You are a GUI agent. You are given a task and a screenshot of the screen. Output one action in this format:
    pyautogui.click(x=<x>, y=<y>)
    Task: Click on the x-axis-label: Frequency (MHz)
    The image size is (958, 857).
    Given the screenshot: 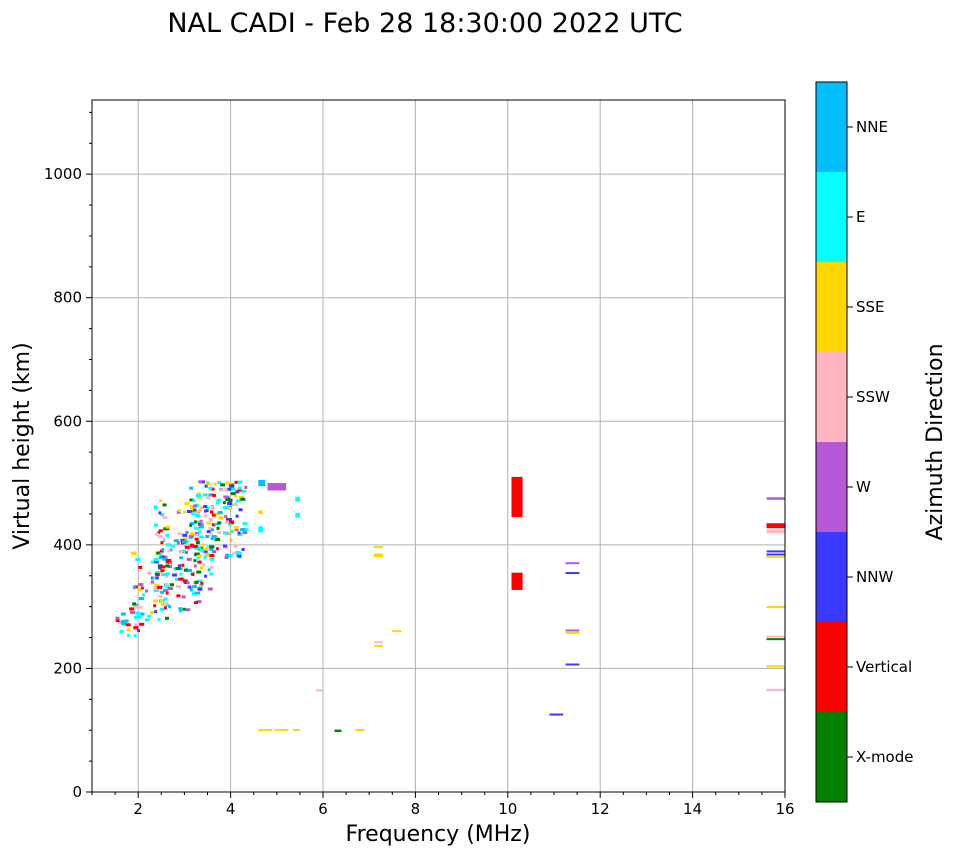 What is the action you would take?
    pyautogui.click(x=438, y=834)
    